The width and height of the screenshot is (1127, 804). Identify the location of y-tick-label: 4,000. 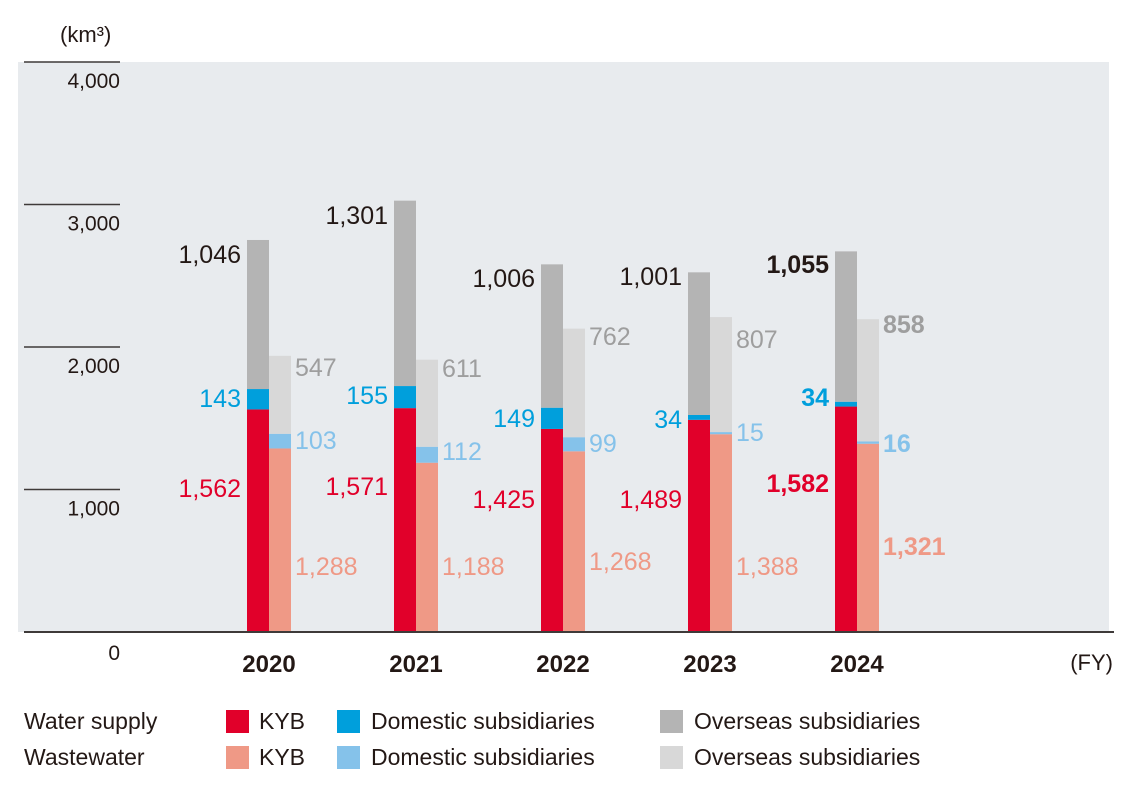
(93, 81).